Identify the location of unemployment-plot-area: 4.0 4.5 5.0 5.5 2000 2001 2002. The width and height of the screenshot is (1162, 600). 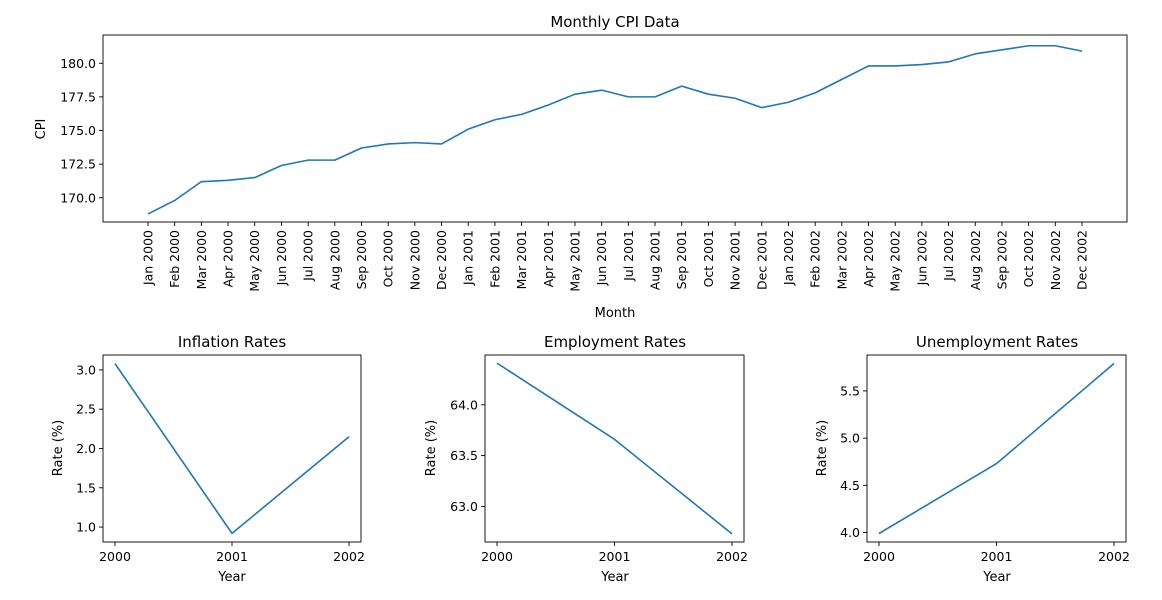
(985, 459).